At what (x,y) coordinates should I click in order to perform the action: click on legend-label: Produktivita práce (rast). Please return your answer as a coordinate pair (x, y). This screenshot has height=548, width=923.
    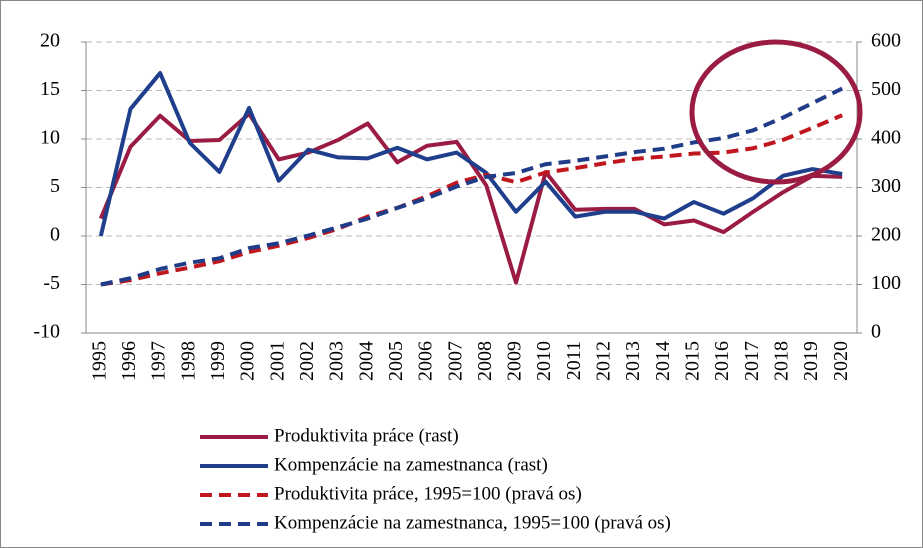
    Looking at the image, I should click on (366, 435).